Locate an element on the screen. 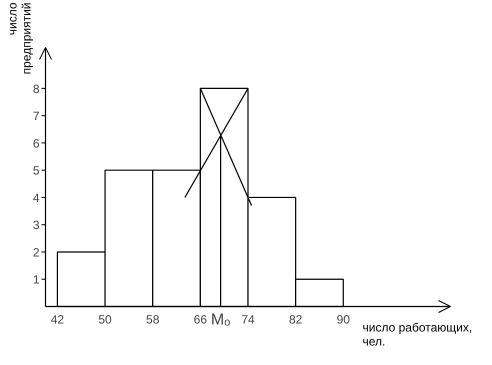 This screenshot has height=365, width=492. y-axis-title: число предприятий is located at coordinates (20, 38).